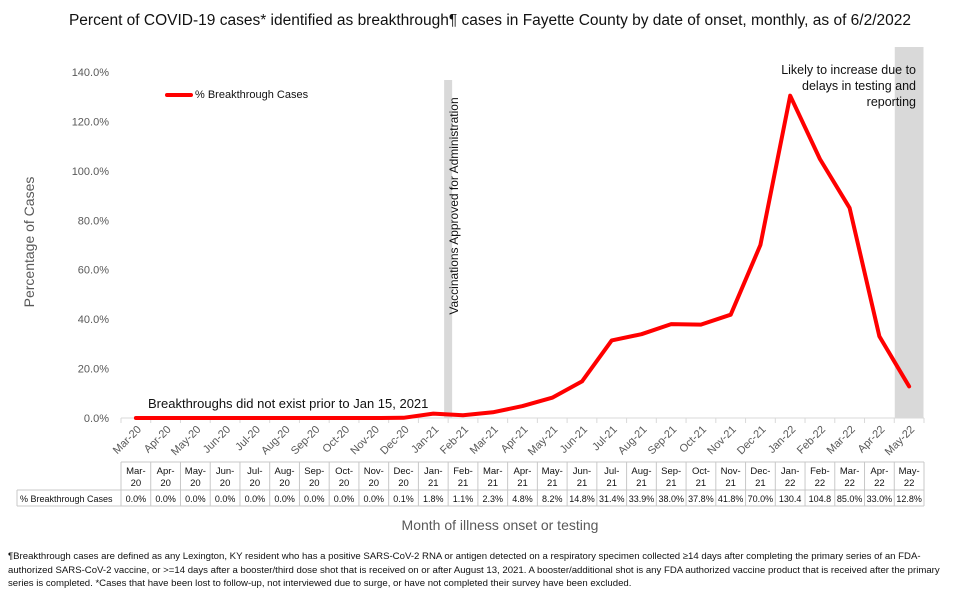 The height and width of the screenshot is (592, 956). Describe the element at coordinates (731, 499) in the screenshot. I see `table-cell-value: 41.8%` at that location.